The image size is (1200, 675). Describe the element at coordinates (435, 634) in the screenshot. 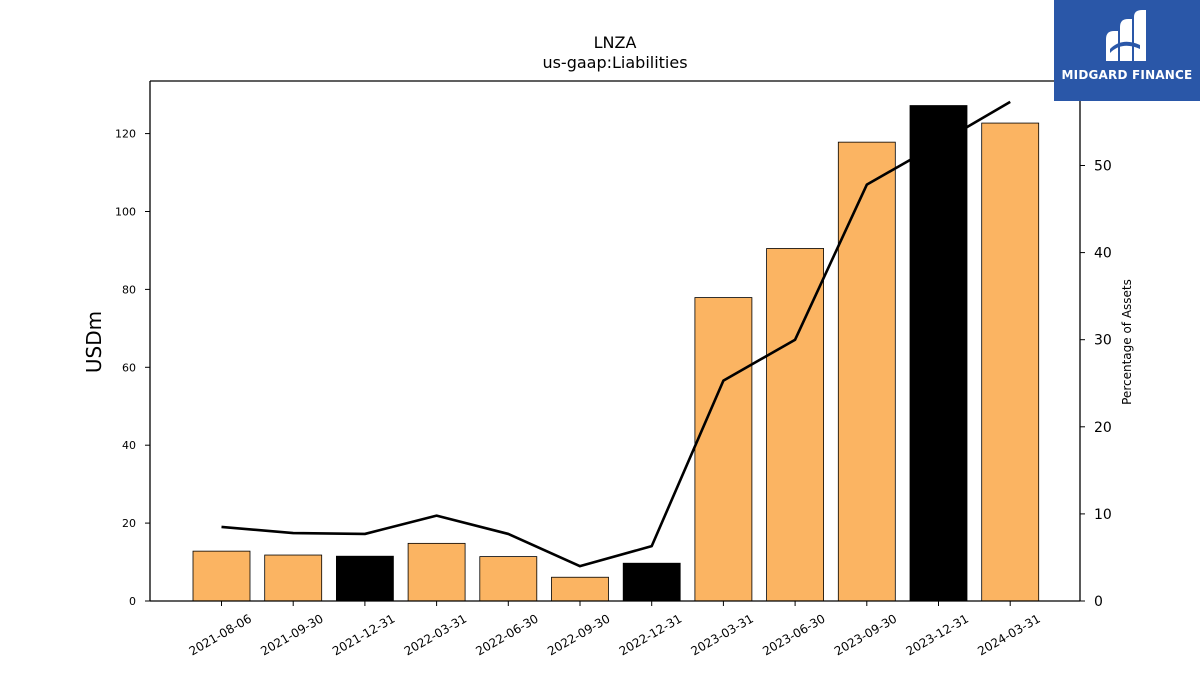

I see `x-tick-label: 2022-03-31` at that location.